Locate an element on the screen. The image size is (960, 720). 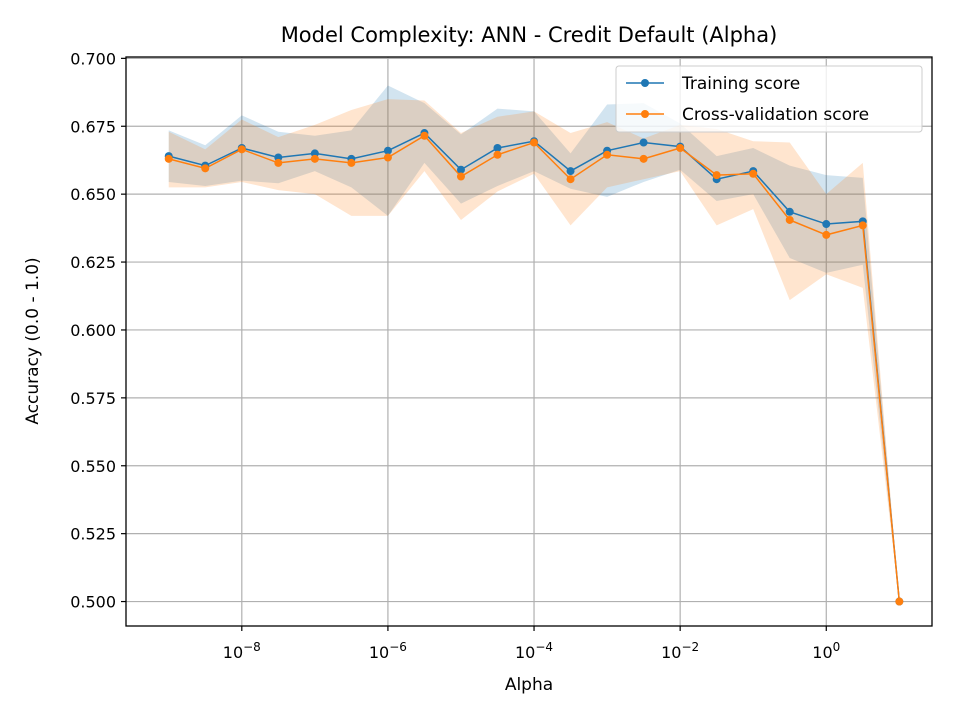
x-tick-label: 10⁰ is located at coordinates (826, 651).